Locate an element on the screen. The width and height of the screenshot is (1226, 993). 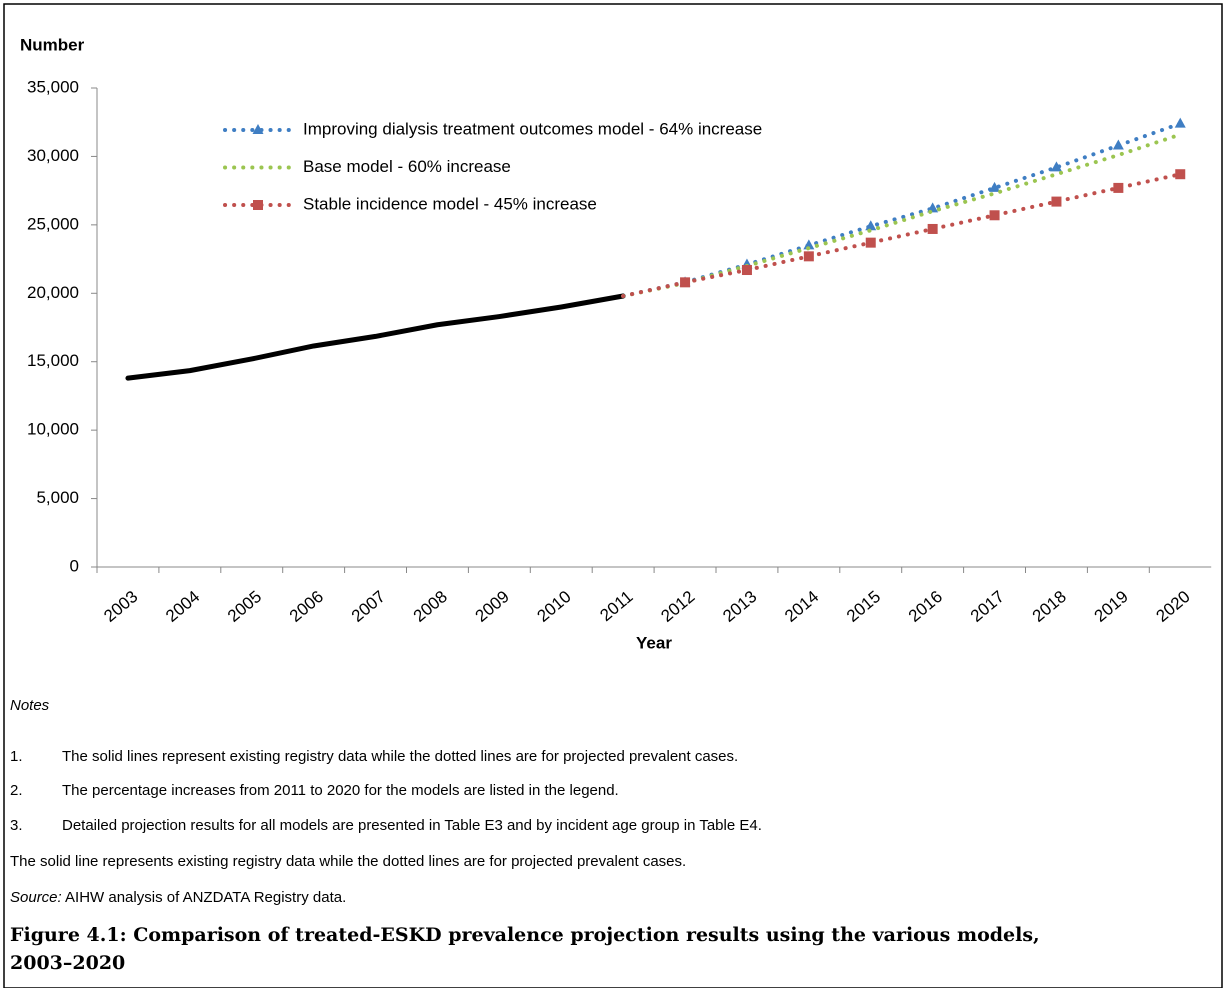
x-tick-label: 2019 is located at coordinates (1111, 606).